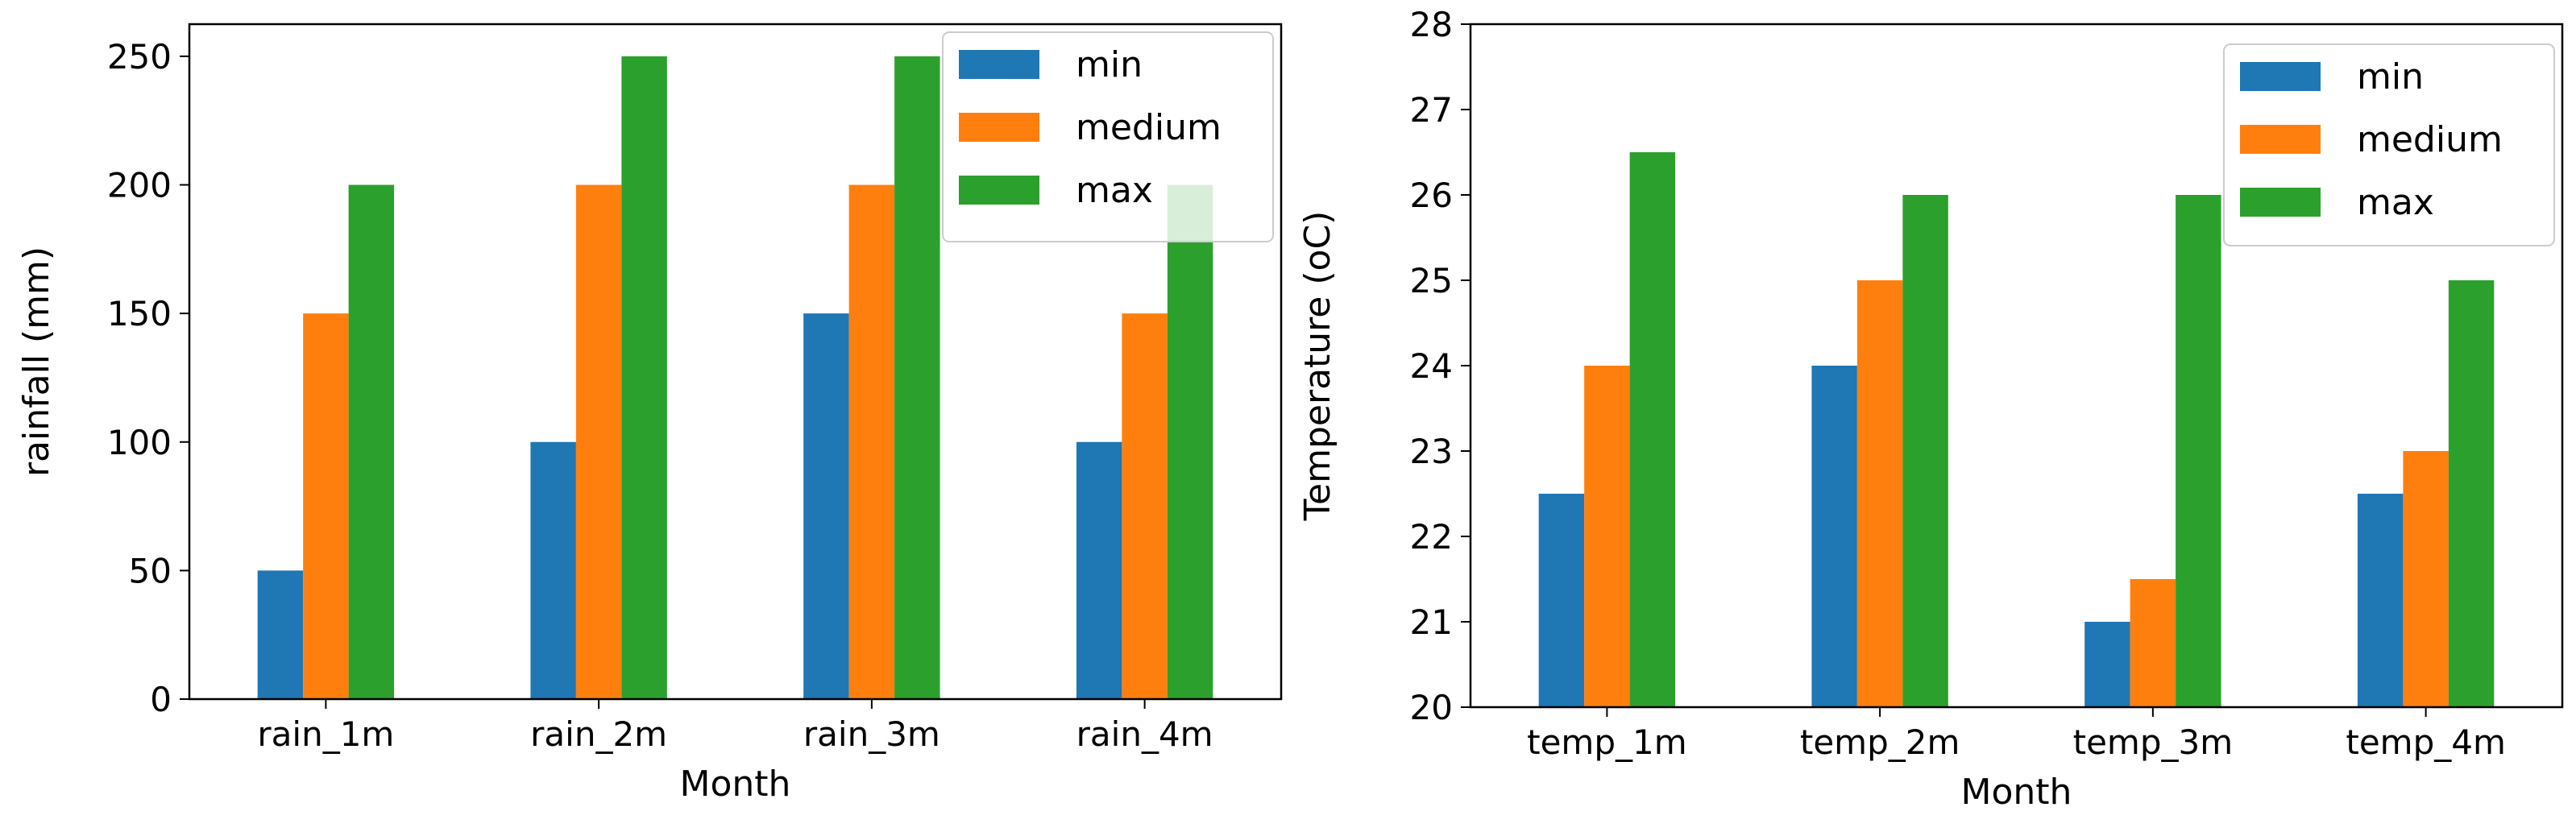 The height and width of the screenshot is (832, 2576). What do you see at coordinates (2153, 643) in the screenshot?
I see `bar-temp_3m-medium` at bounding box center [2153, 643].